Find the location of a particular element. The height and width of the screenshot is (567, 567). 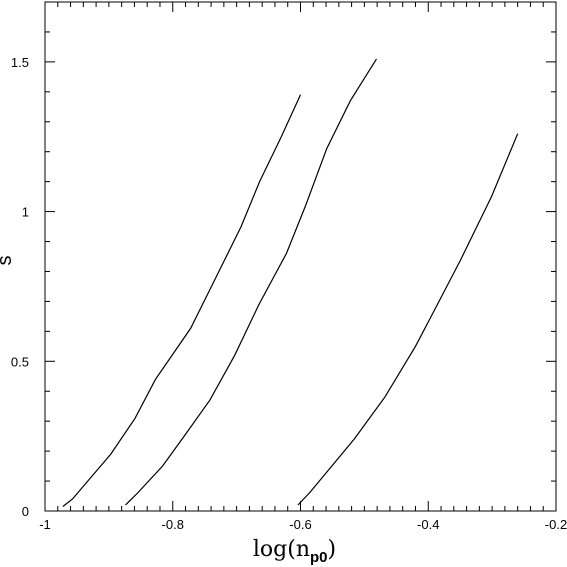

x-tick-labels: -1 -0.8 -0.6 -0.4 -0.2 is located at coordinates (303, 524).